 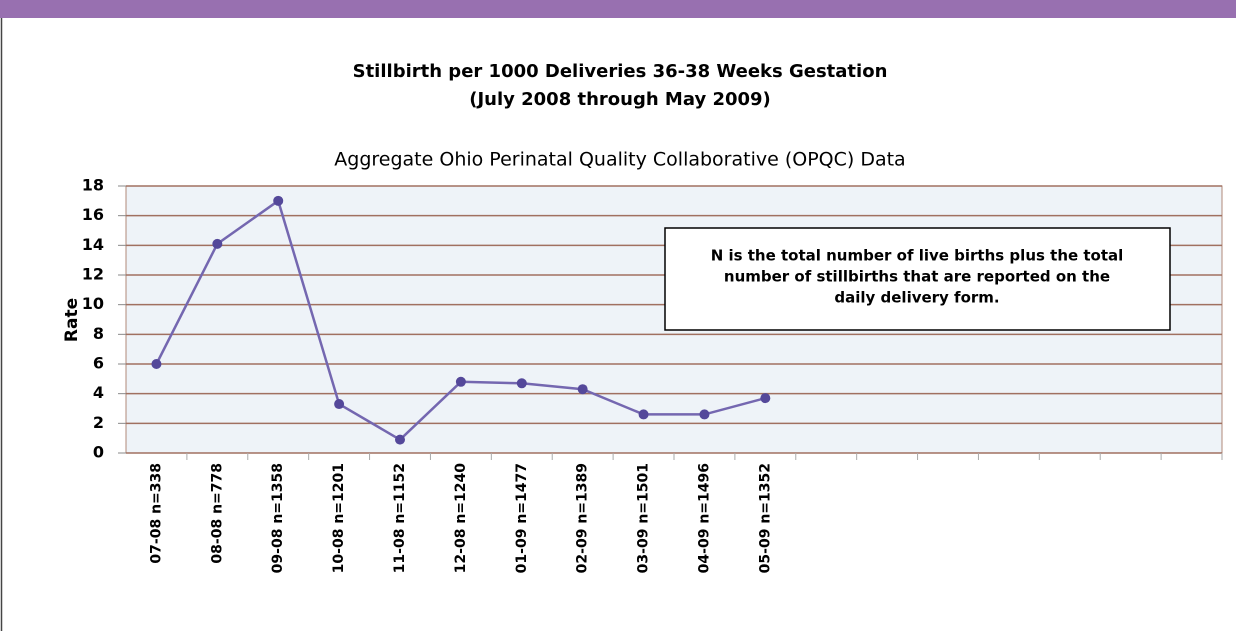 What do you see at coordinates (620, 99) in the screenshot?
I see `chart-title: (July 2008 through May 2009)` at bounding box center [620, 99].